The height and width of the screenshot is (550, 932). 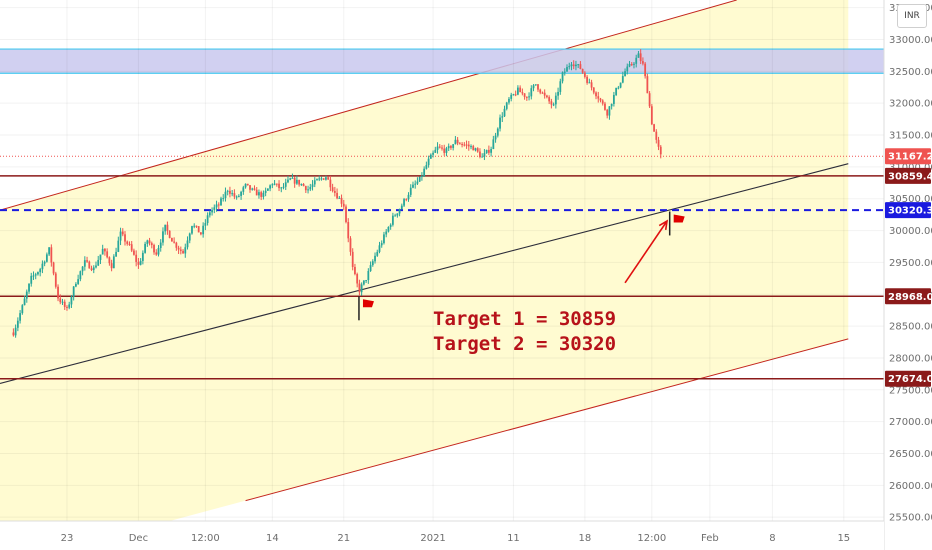 I want to click on x-tick-label: 14, so click(x=272, y=538).